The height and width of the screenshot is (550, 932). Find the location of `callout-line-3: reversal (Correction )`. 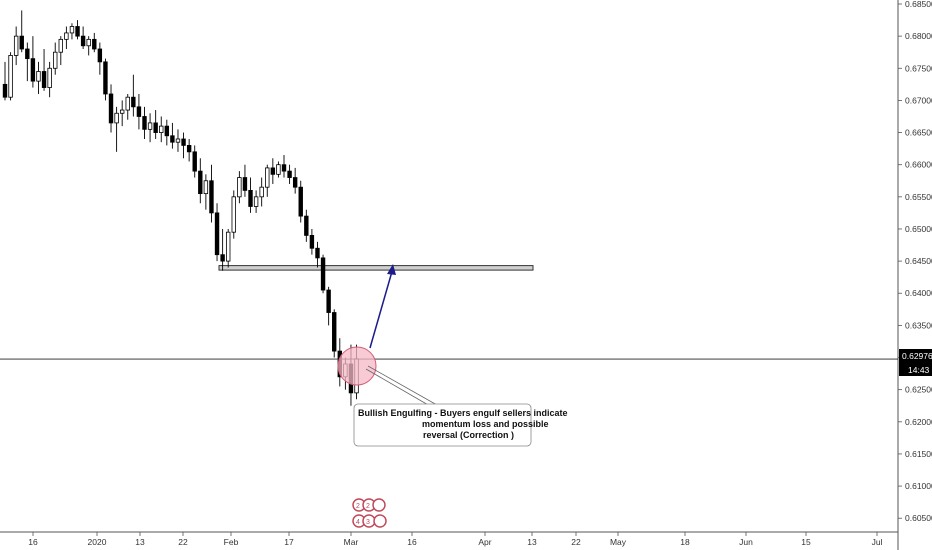

callout-line-3: reversal (Correction ) is located at coordinates (468, 435).